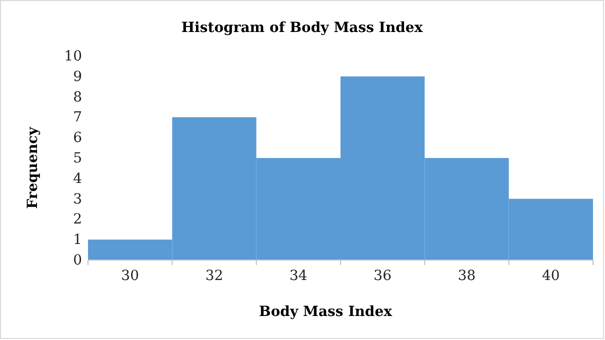 Image resolution: width=605 pixels, height=340 pixels. I want to click on x-tick-label: 38, so click(467, 276).